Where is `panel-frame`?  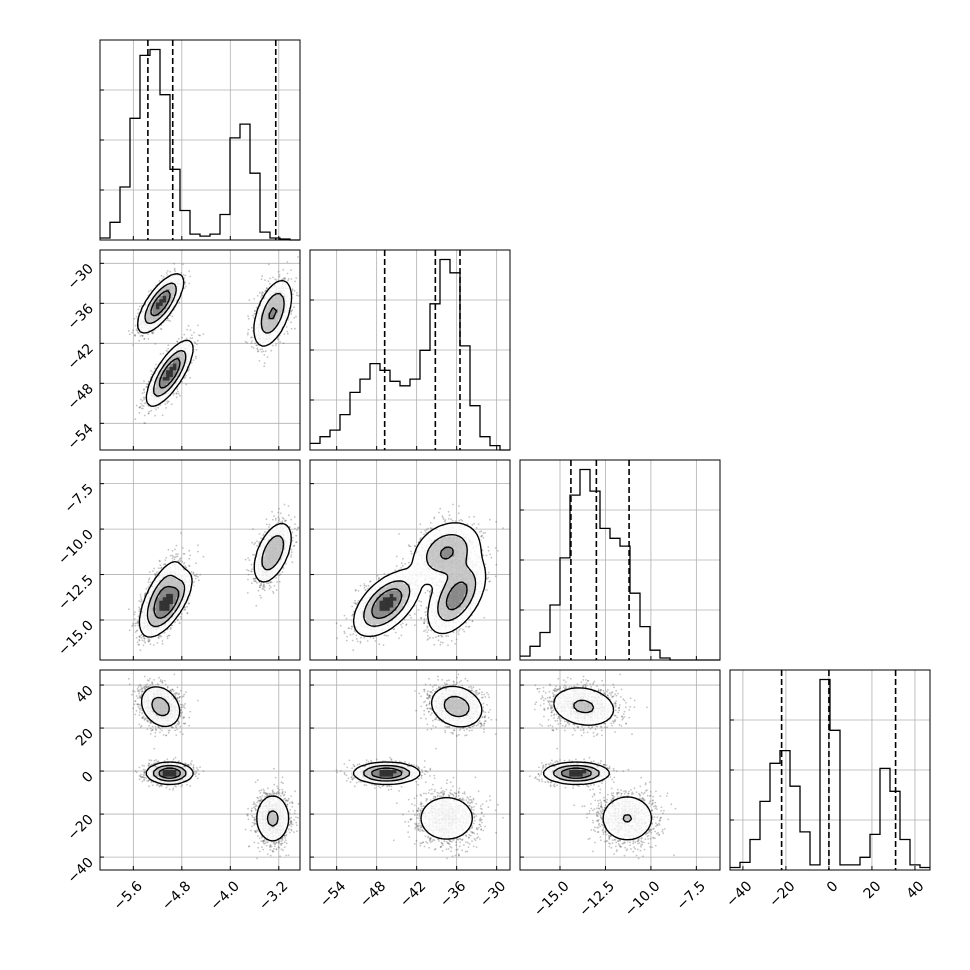
panel-frame is located at coordinates (200, 350).